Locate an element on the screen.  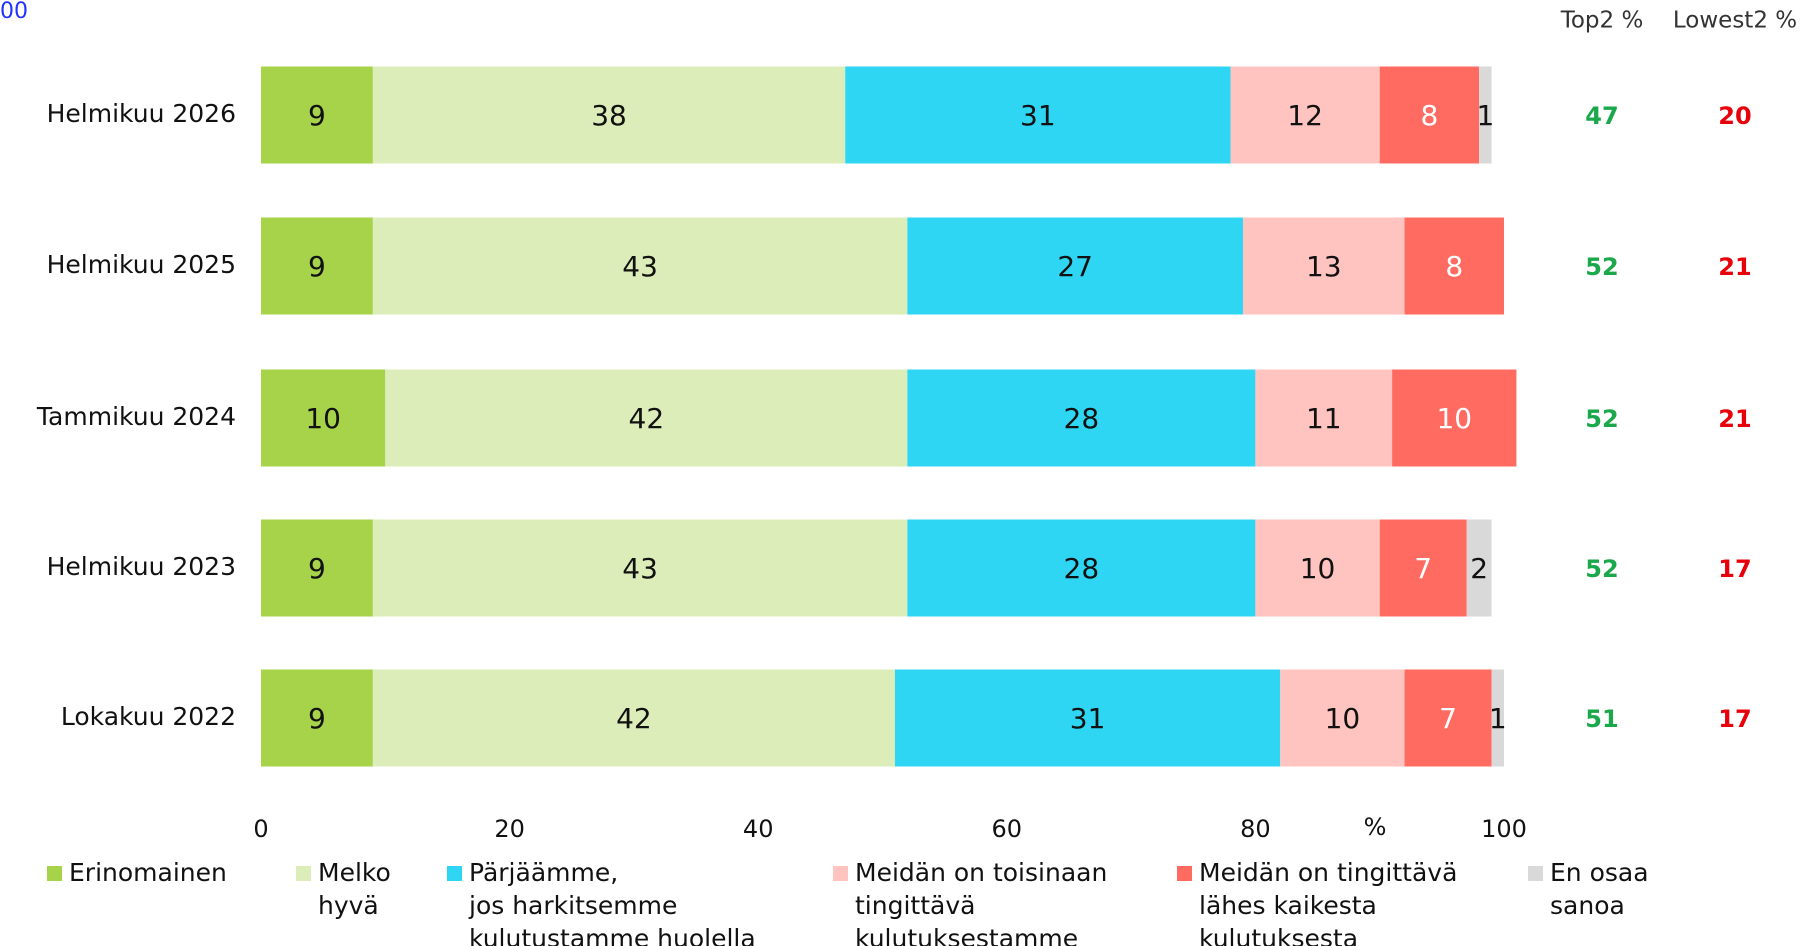
data-label: 27 is located at coordinates (1075, 266).